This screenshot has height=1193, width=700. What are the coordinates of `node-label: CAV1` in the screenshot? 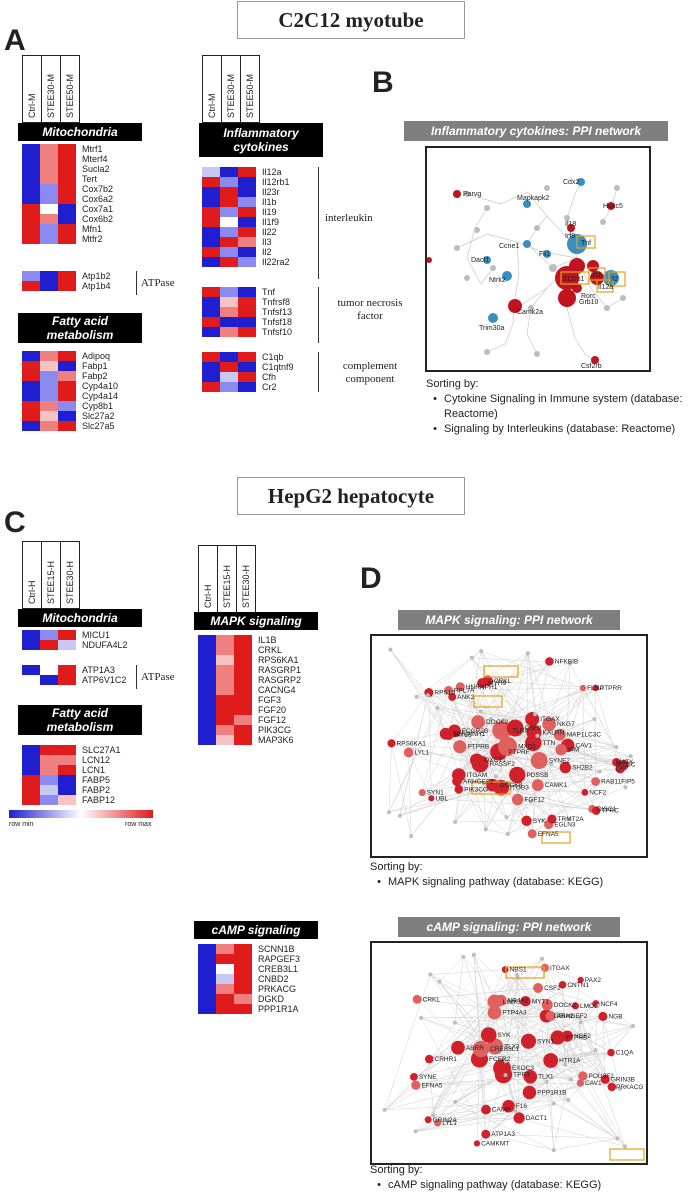 It's located at (593, 1083).